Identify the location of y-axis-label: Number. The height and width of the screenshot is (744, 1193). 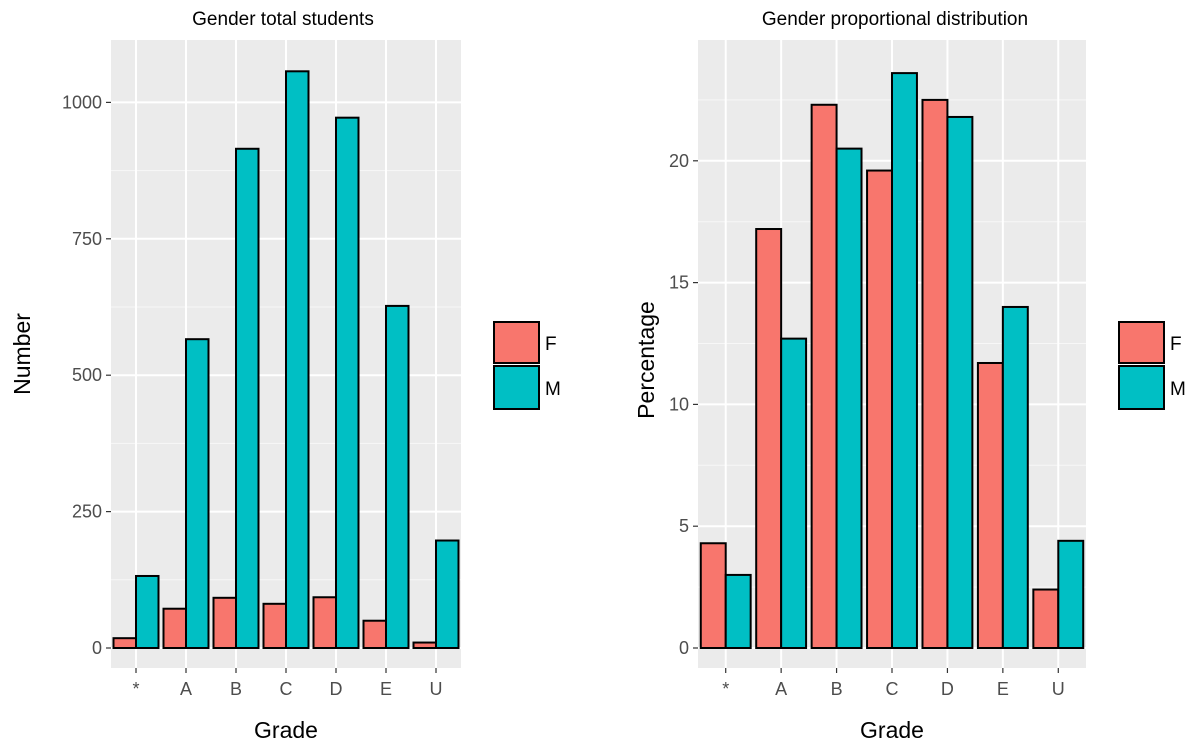
(22, 354).